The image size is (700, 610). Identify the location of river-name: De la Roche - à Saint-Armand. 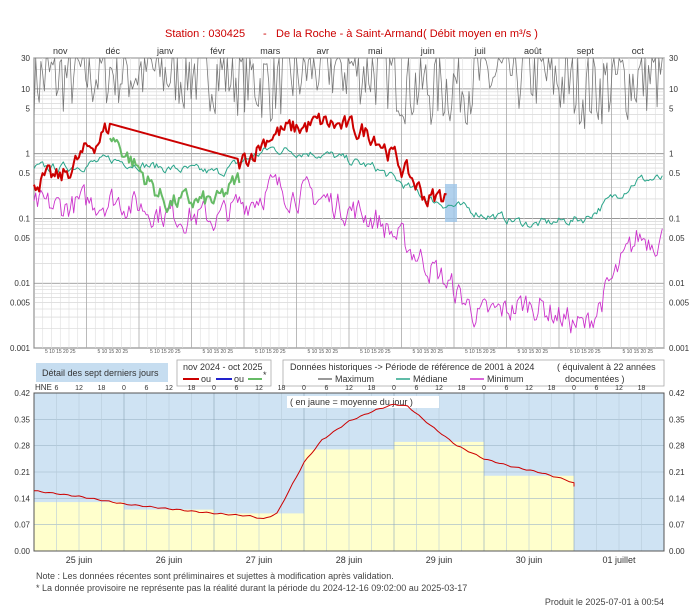
(349, 34).